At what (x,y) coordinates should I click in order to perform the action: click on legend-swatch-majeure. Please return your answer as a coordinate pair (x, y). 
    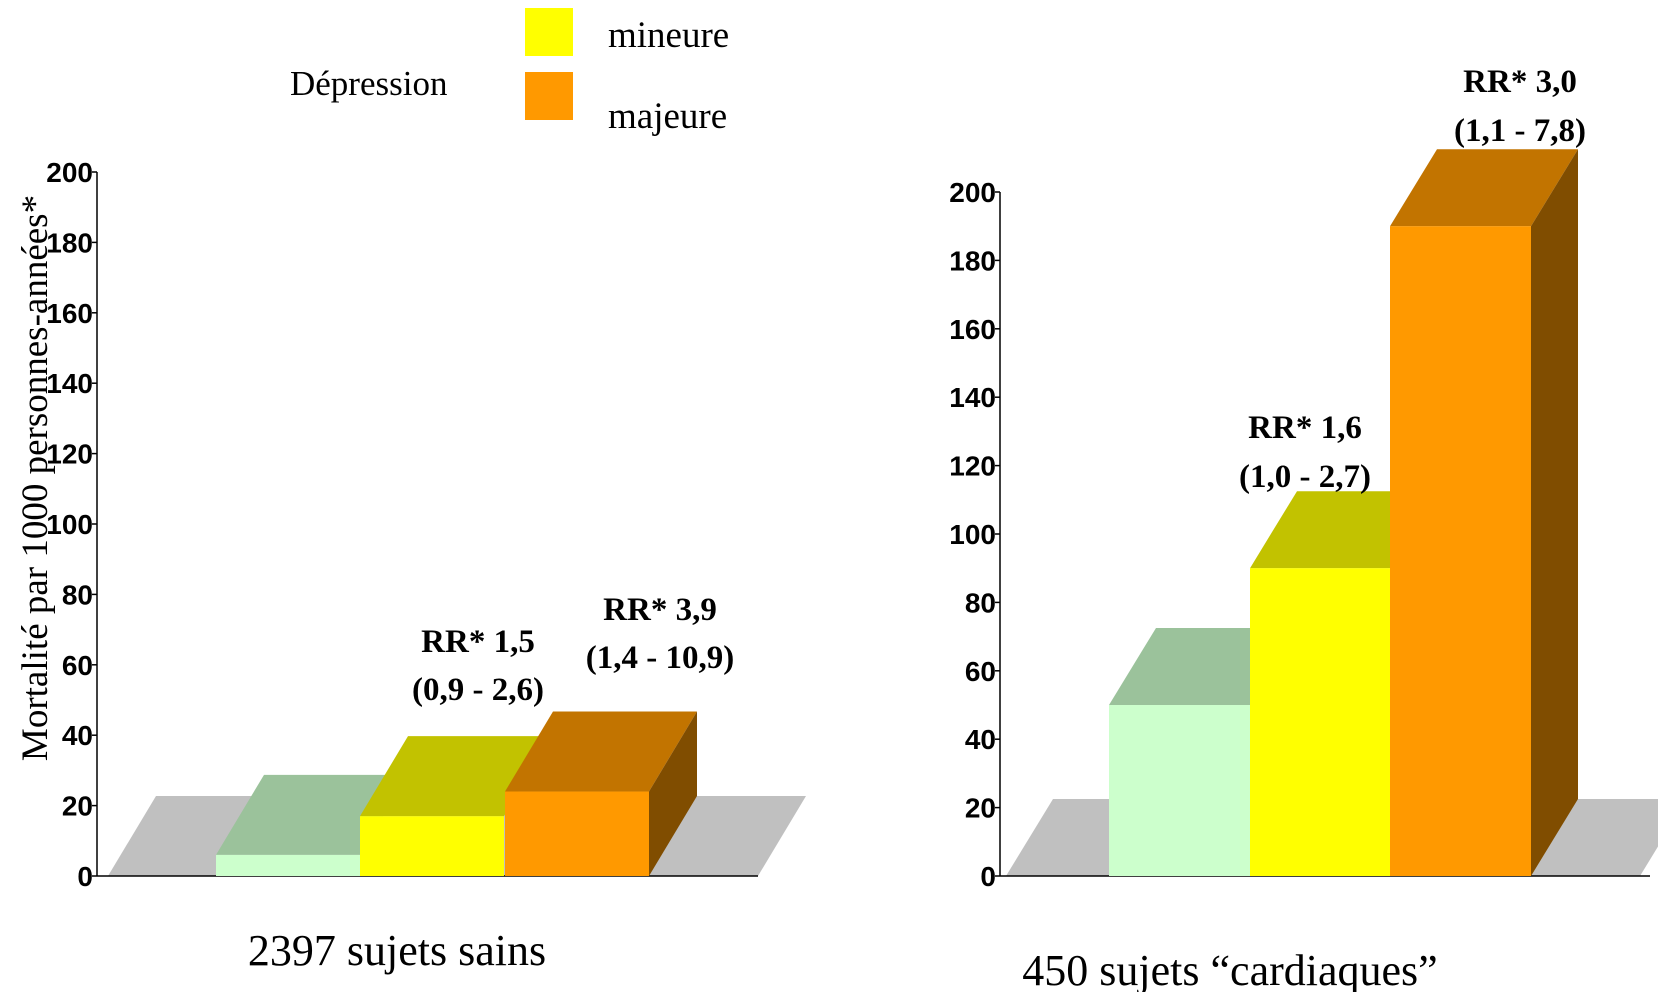
    Looking at the image, I should click on (549, 96).